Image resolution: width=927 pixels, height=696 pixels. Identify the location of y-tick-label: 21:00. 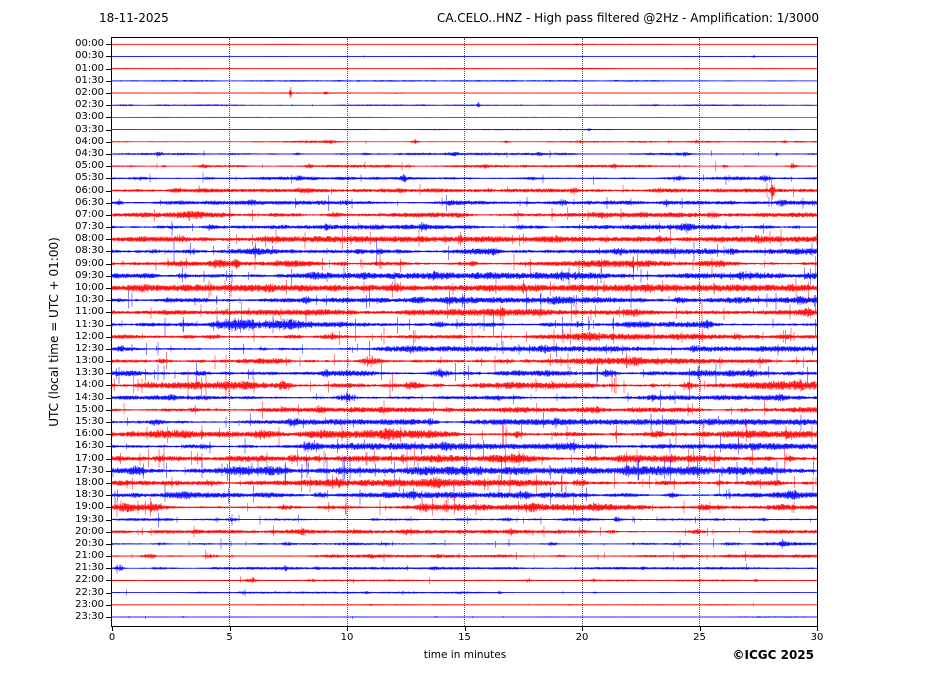
(89, 556).